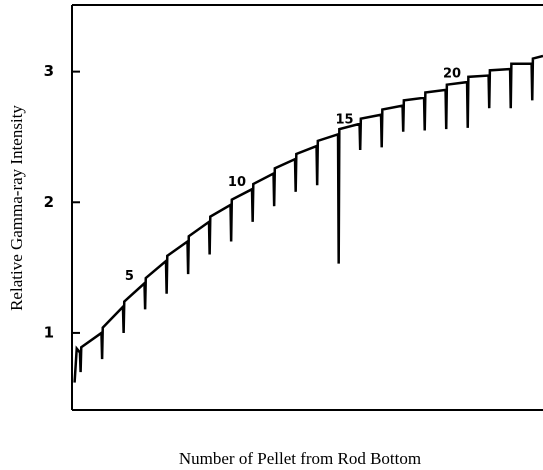 The height and width of the screenshot is (470, 543). What do you see at coordinates (452, 74) in the screenshot?
I see `annotation: 20` at bounding box center [452, 74].